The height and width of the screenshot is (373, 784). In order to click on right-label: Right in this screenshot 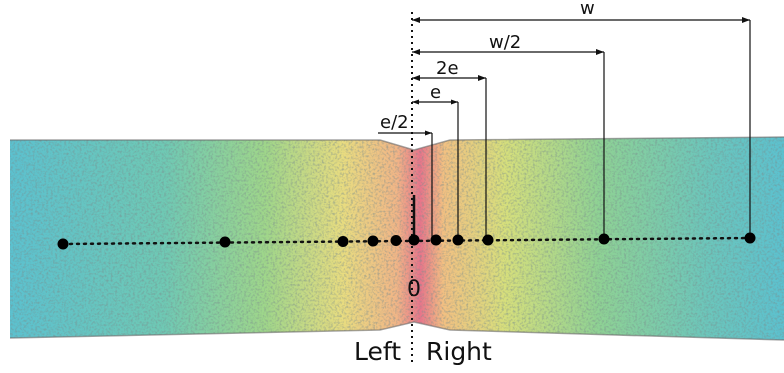, I will do `click(459, 351)`.